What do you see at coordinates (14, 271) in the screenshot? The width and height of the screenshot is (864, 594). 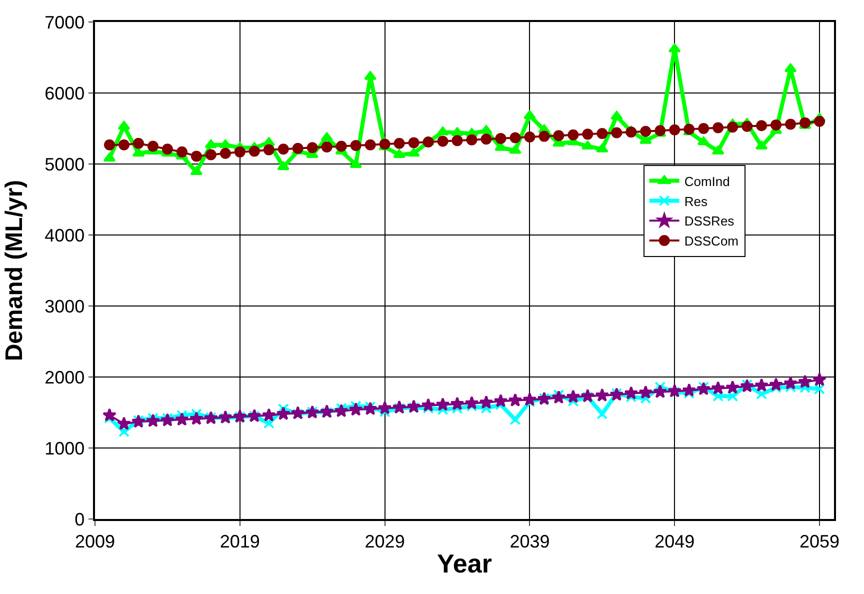 I see `y-axis-title: Demand (ML/yr)` at bounding box center [14, 271].